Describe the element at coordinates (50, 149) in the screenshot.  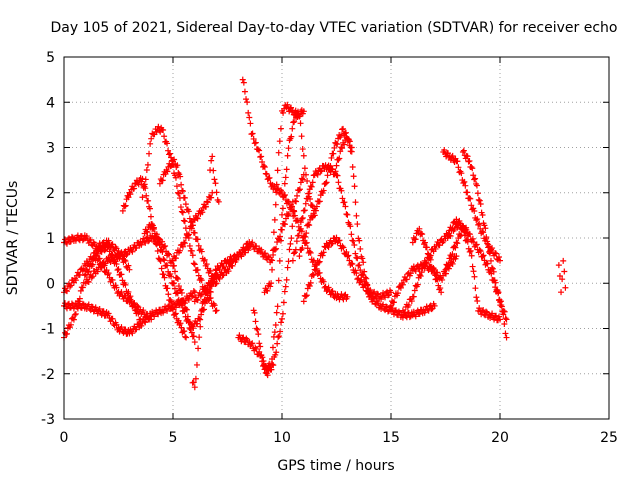
I see `y-tick-label: 3` at that location.